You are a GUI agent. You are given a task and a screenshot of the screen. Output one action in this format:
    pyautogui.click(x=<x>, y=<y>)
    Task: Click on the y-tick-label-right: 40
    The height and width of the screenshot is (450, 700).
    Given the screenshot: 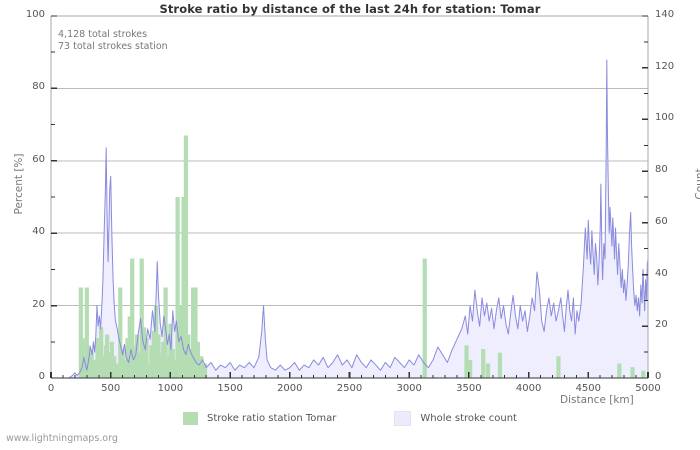 What is the action you would take?
    pyautogui.click(x=661, y=273)
    